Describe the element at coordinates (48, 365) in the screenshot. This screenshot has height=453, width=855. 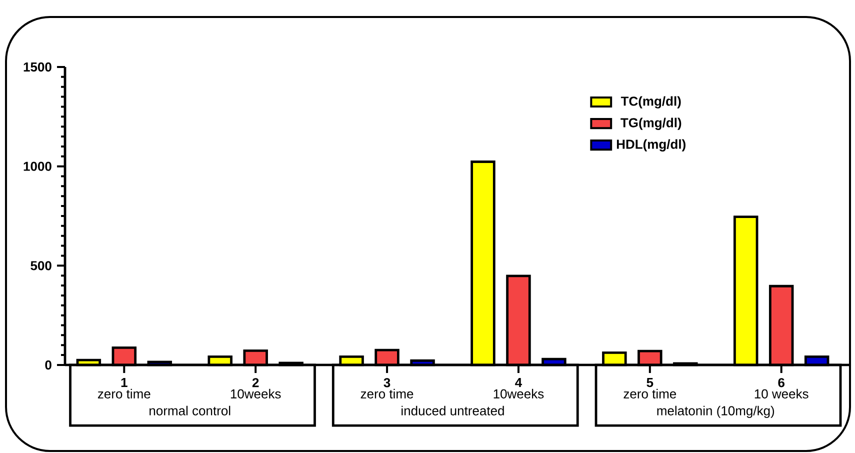
I see `y-tick-label: 0` at that location.